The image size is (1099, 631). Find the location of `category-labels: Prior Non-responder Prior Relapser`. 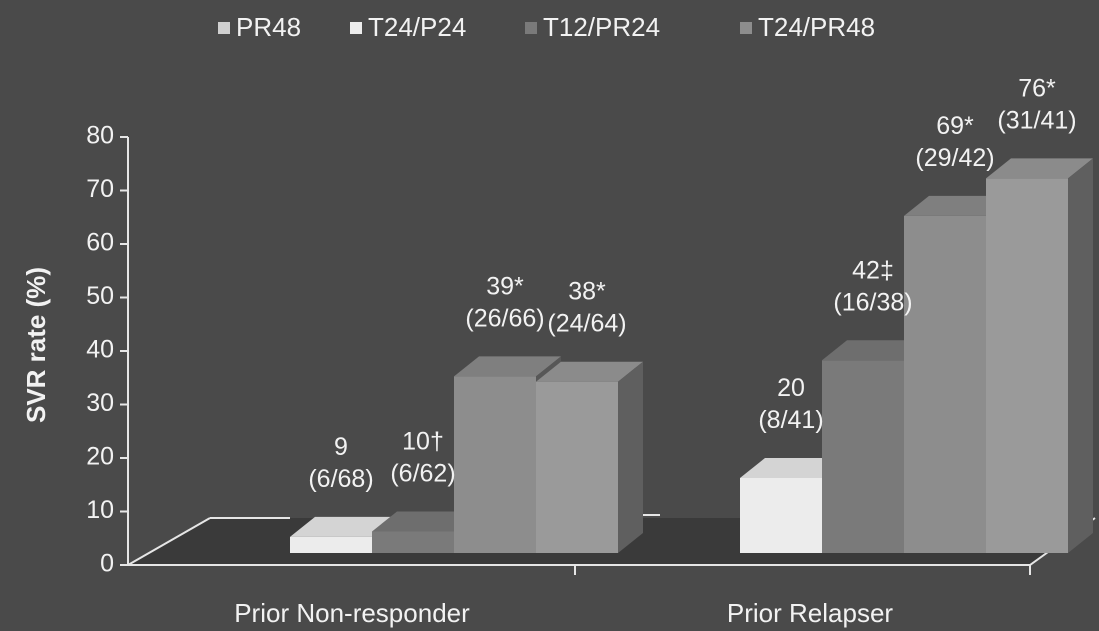

category-labels: Prior Non-responder Prior Relapser is located at coordinates (563, 613).